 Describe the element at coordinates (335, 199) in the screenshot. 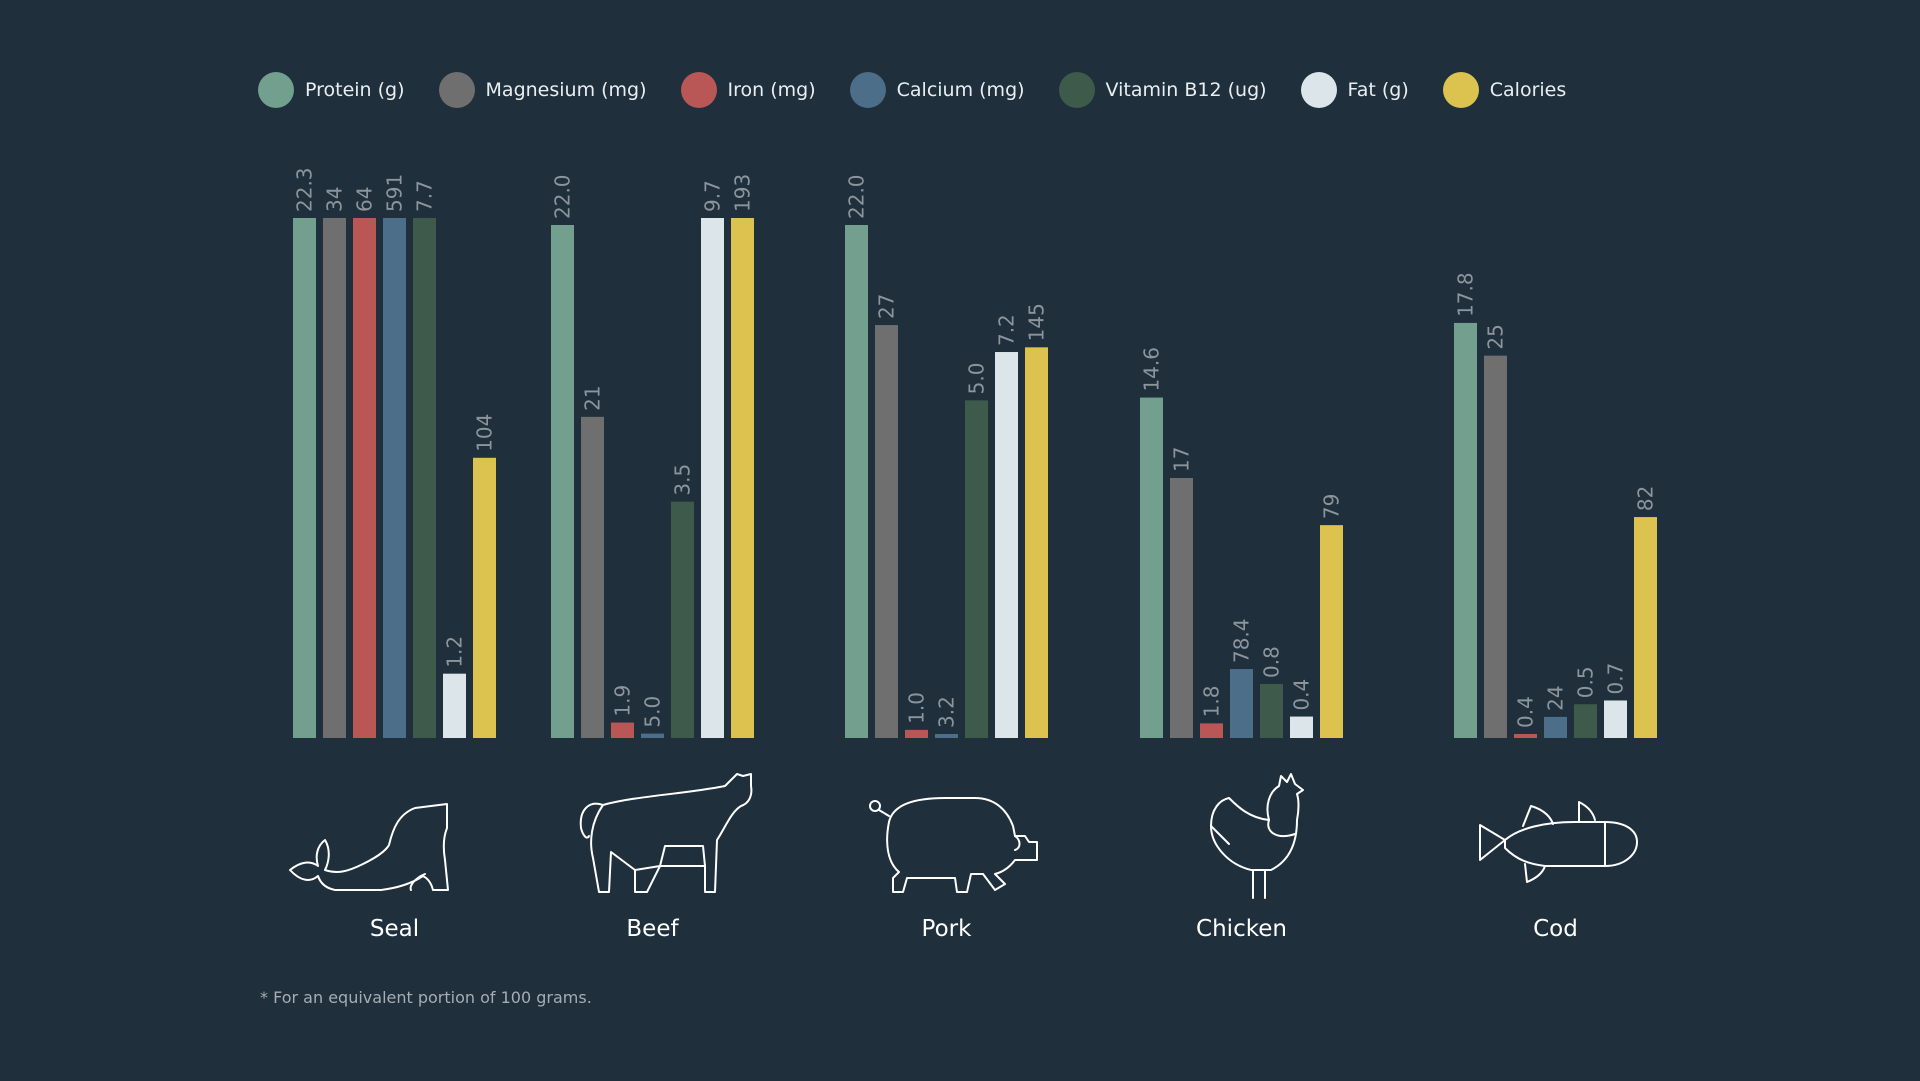

I see `value-label: 34` at that location.